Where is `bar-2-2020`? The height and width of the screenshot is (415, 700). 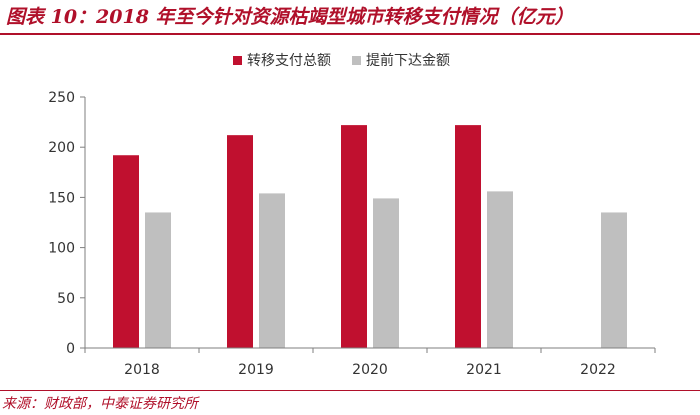
bar-2-2020 is located at coordinates (386, 273).